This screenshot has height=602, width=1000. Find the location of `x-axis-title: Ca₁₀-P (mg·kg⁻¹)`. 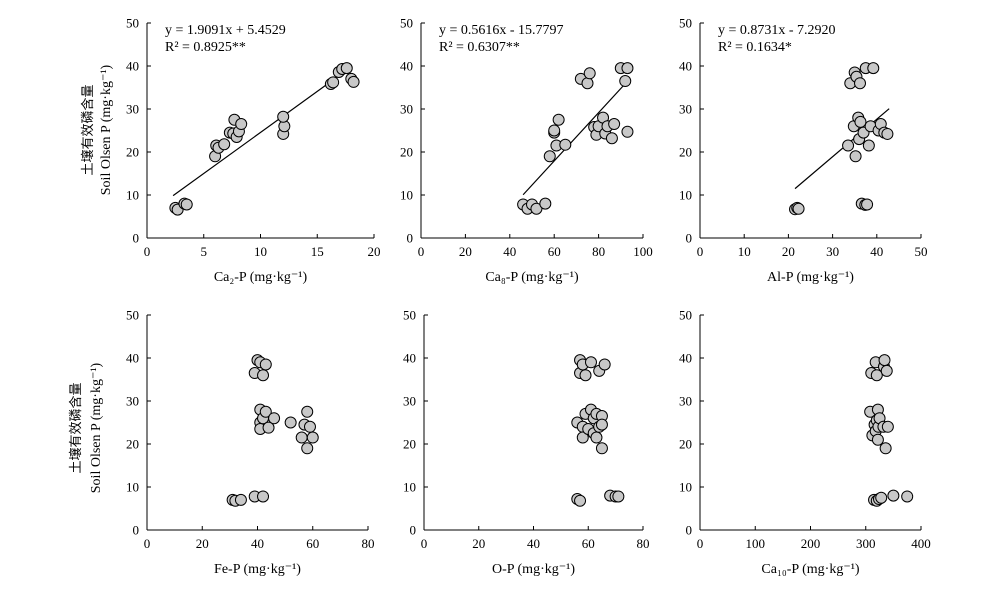

x-axis-title: Ca₁₀-P (mg·kg⁻¹) is located at coordinates (810, 569).